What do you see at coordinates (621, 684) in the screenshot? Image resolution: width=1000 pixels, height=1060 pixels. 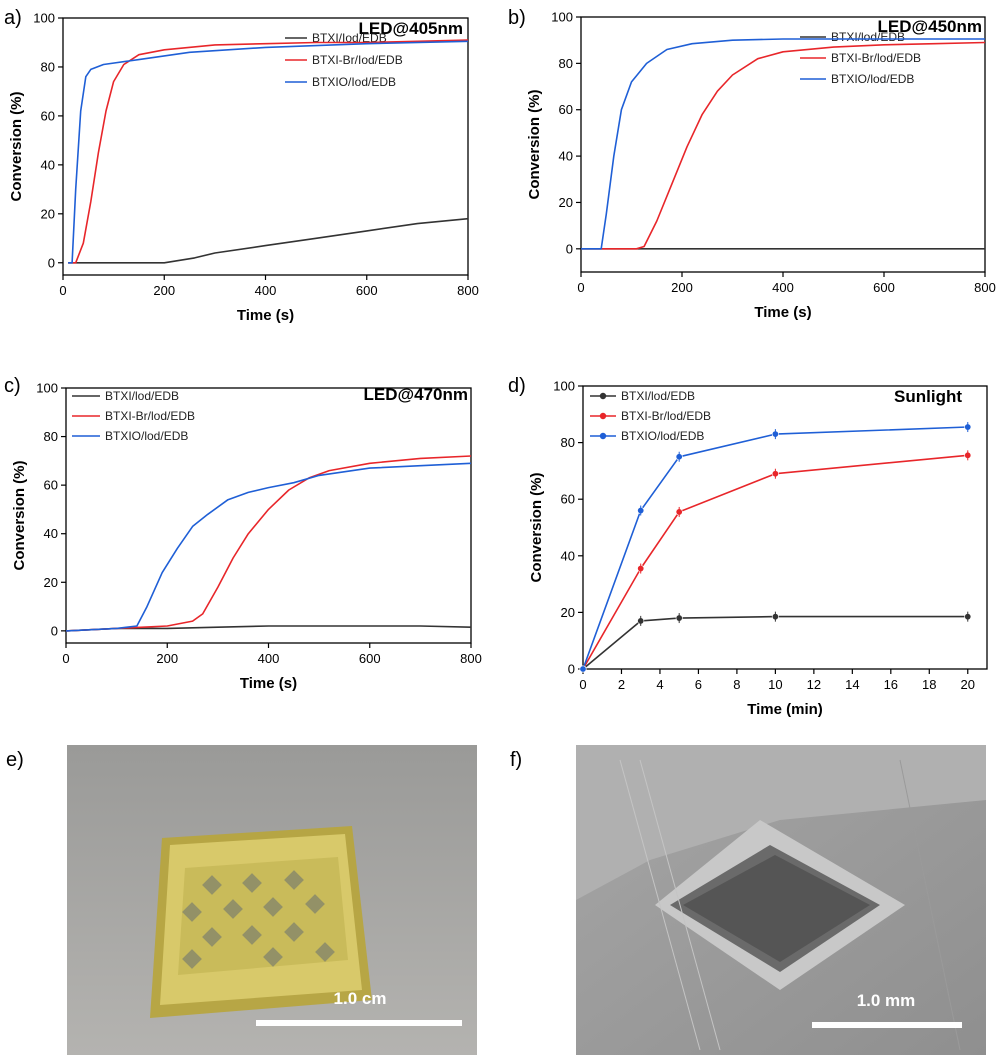 I see `x-tick-label: 2` at bounding box center [621, 684].